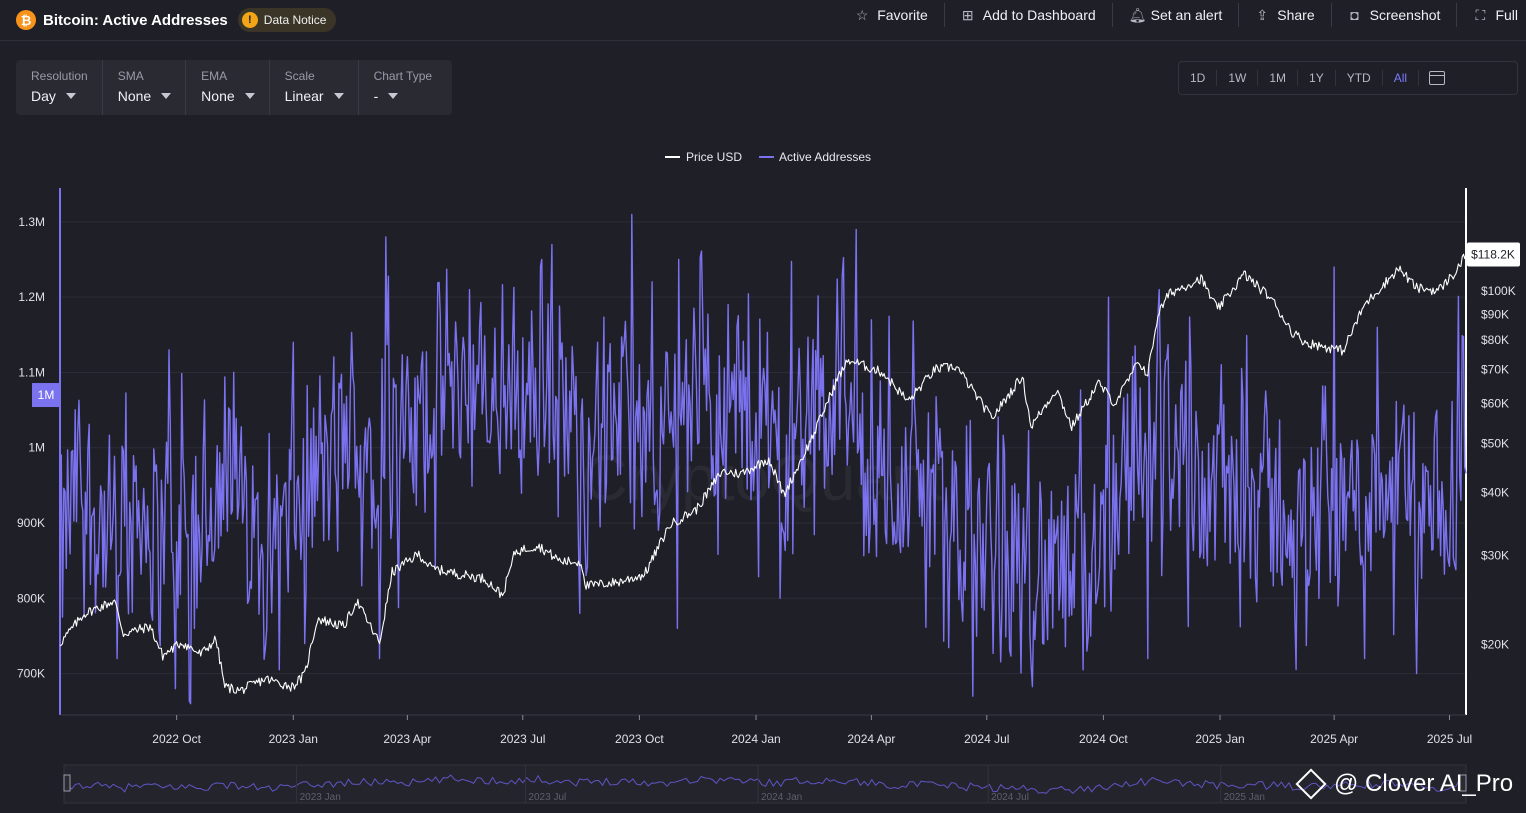 Image resolution: width=1526 pixels, height=813 pixels. Describe the element at coordinates (1495, 644) in the screenshot. I see `y-right-tick-label: $20K` at that location.